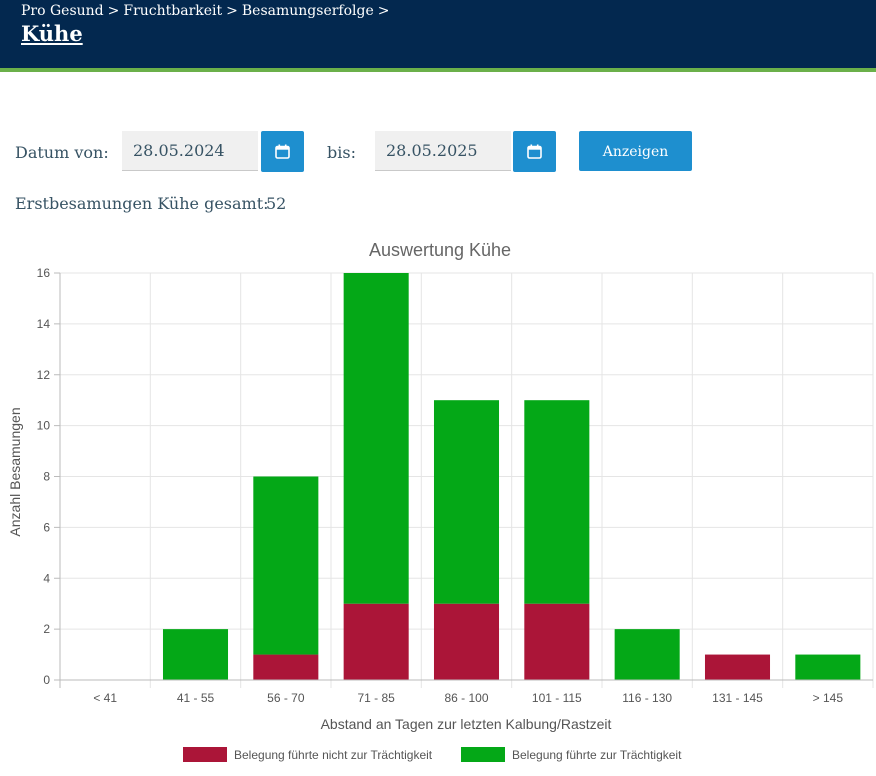  Describe the element at coordinates (443, 151) in the screenshot. I see `date-to-field: 28.05.2025` at that location.